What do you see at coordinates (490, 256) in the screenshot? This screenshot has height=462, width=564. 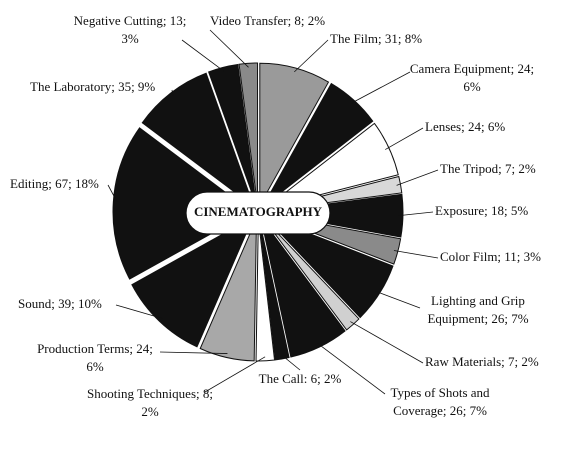 I see `slice-label: Color Film; 11; 3%` at bounding box center [490, 256].